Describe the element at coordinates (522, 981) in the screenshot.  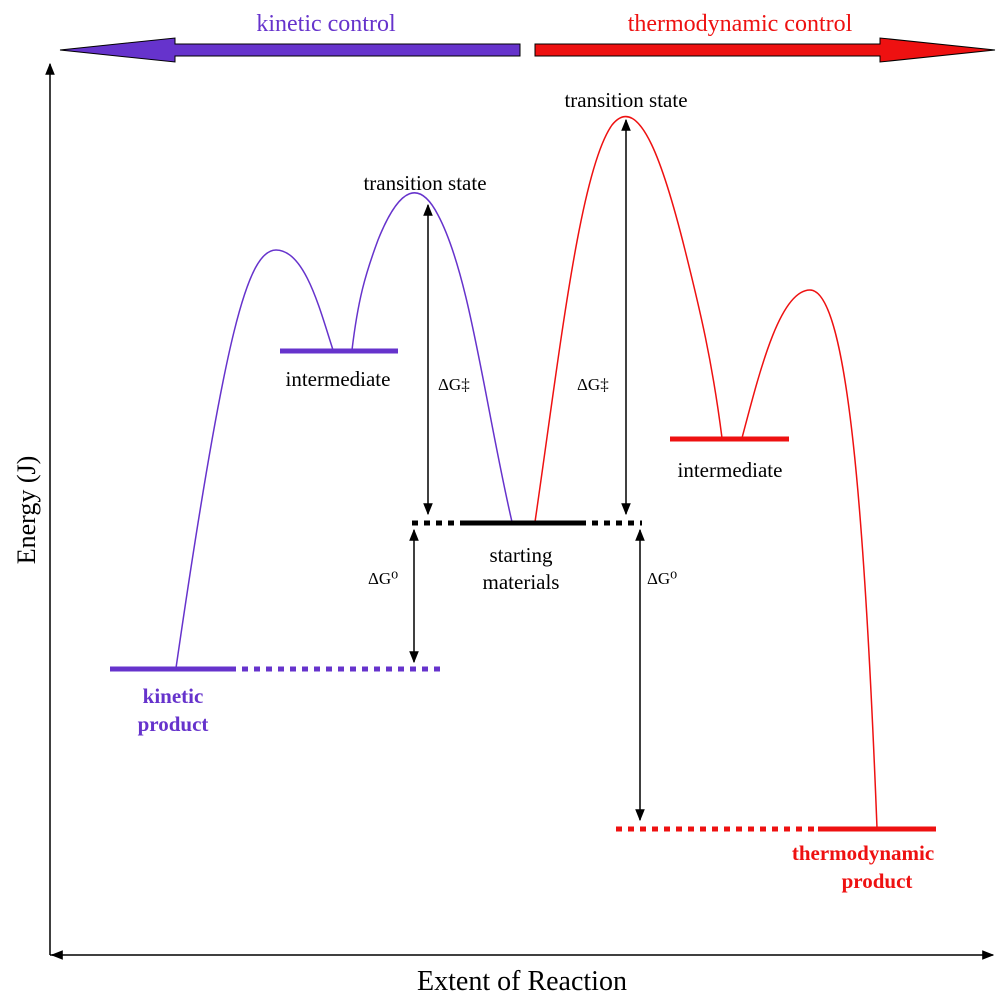
I see `x-axis-label: Extent of Reaction` at that location.